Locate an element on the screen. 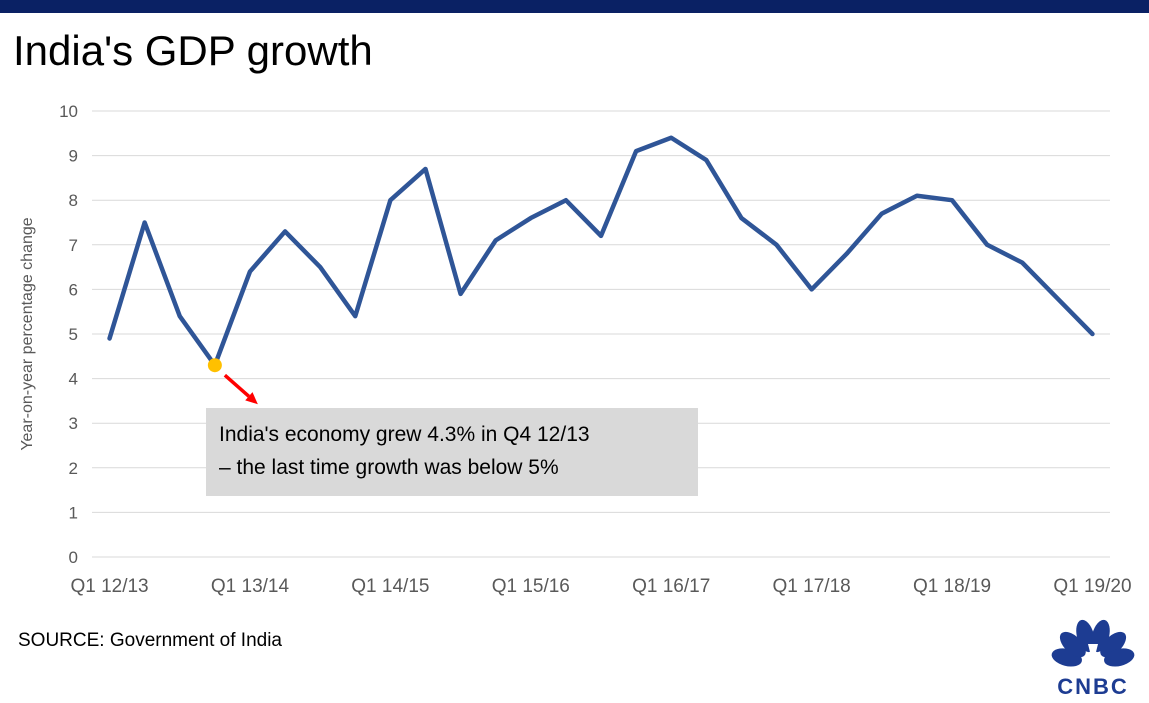  y-tick-label: 7 is located at coordinates (73, 245).